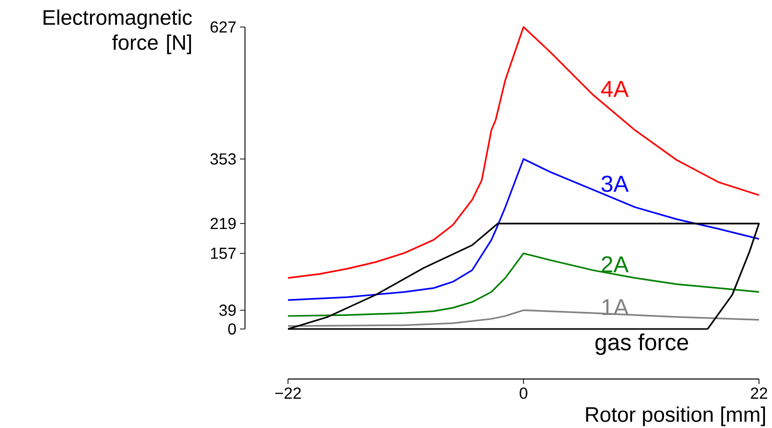  Describe the element at coordinates (615, 88) in the screenshot. I see `series-label: 4A` at that location.